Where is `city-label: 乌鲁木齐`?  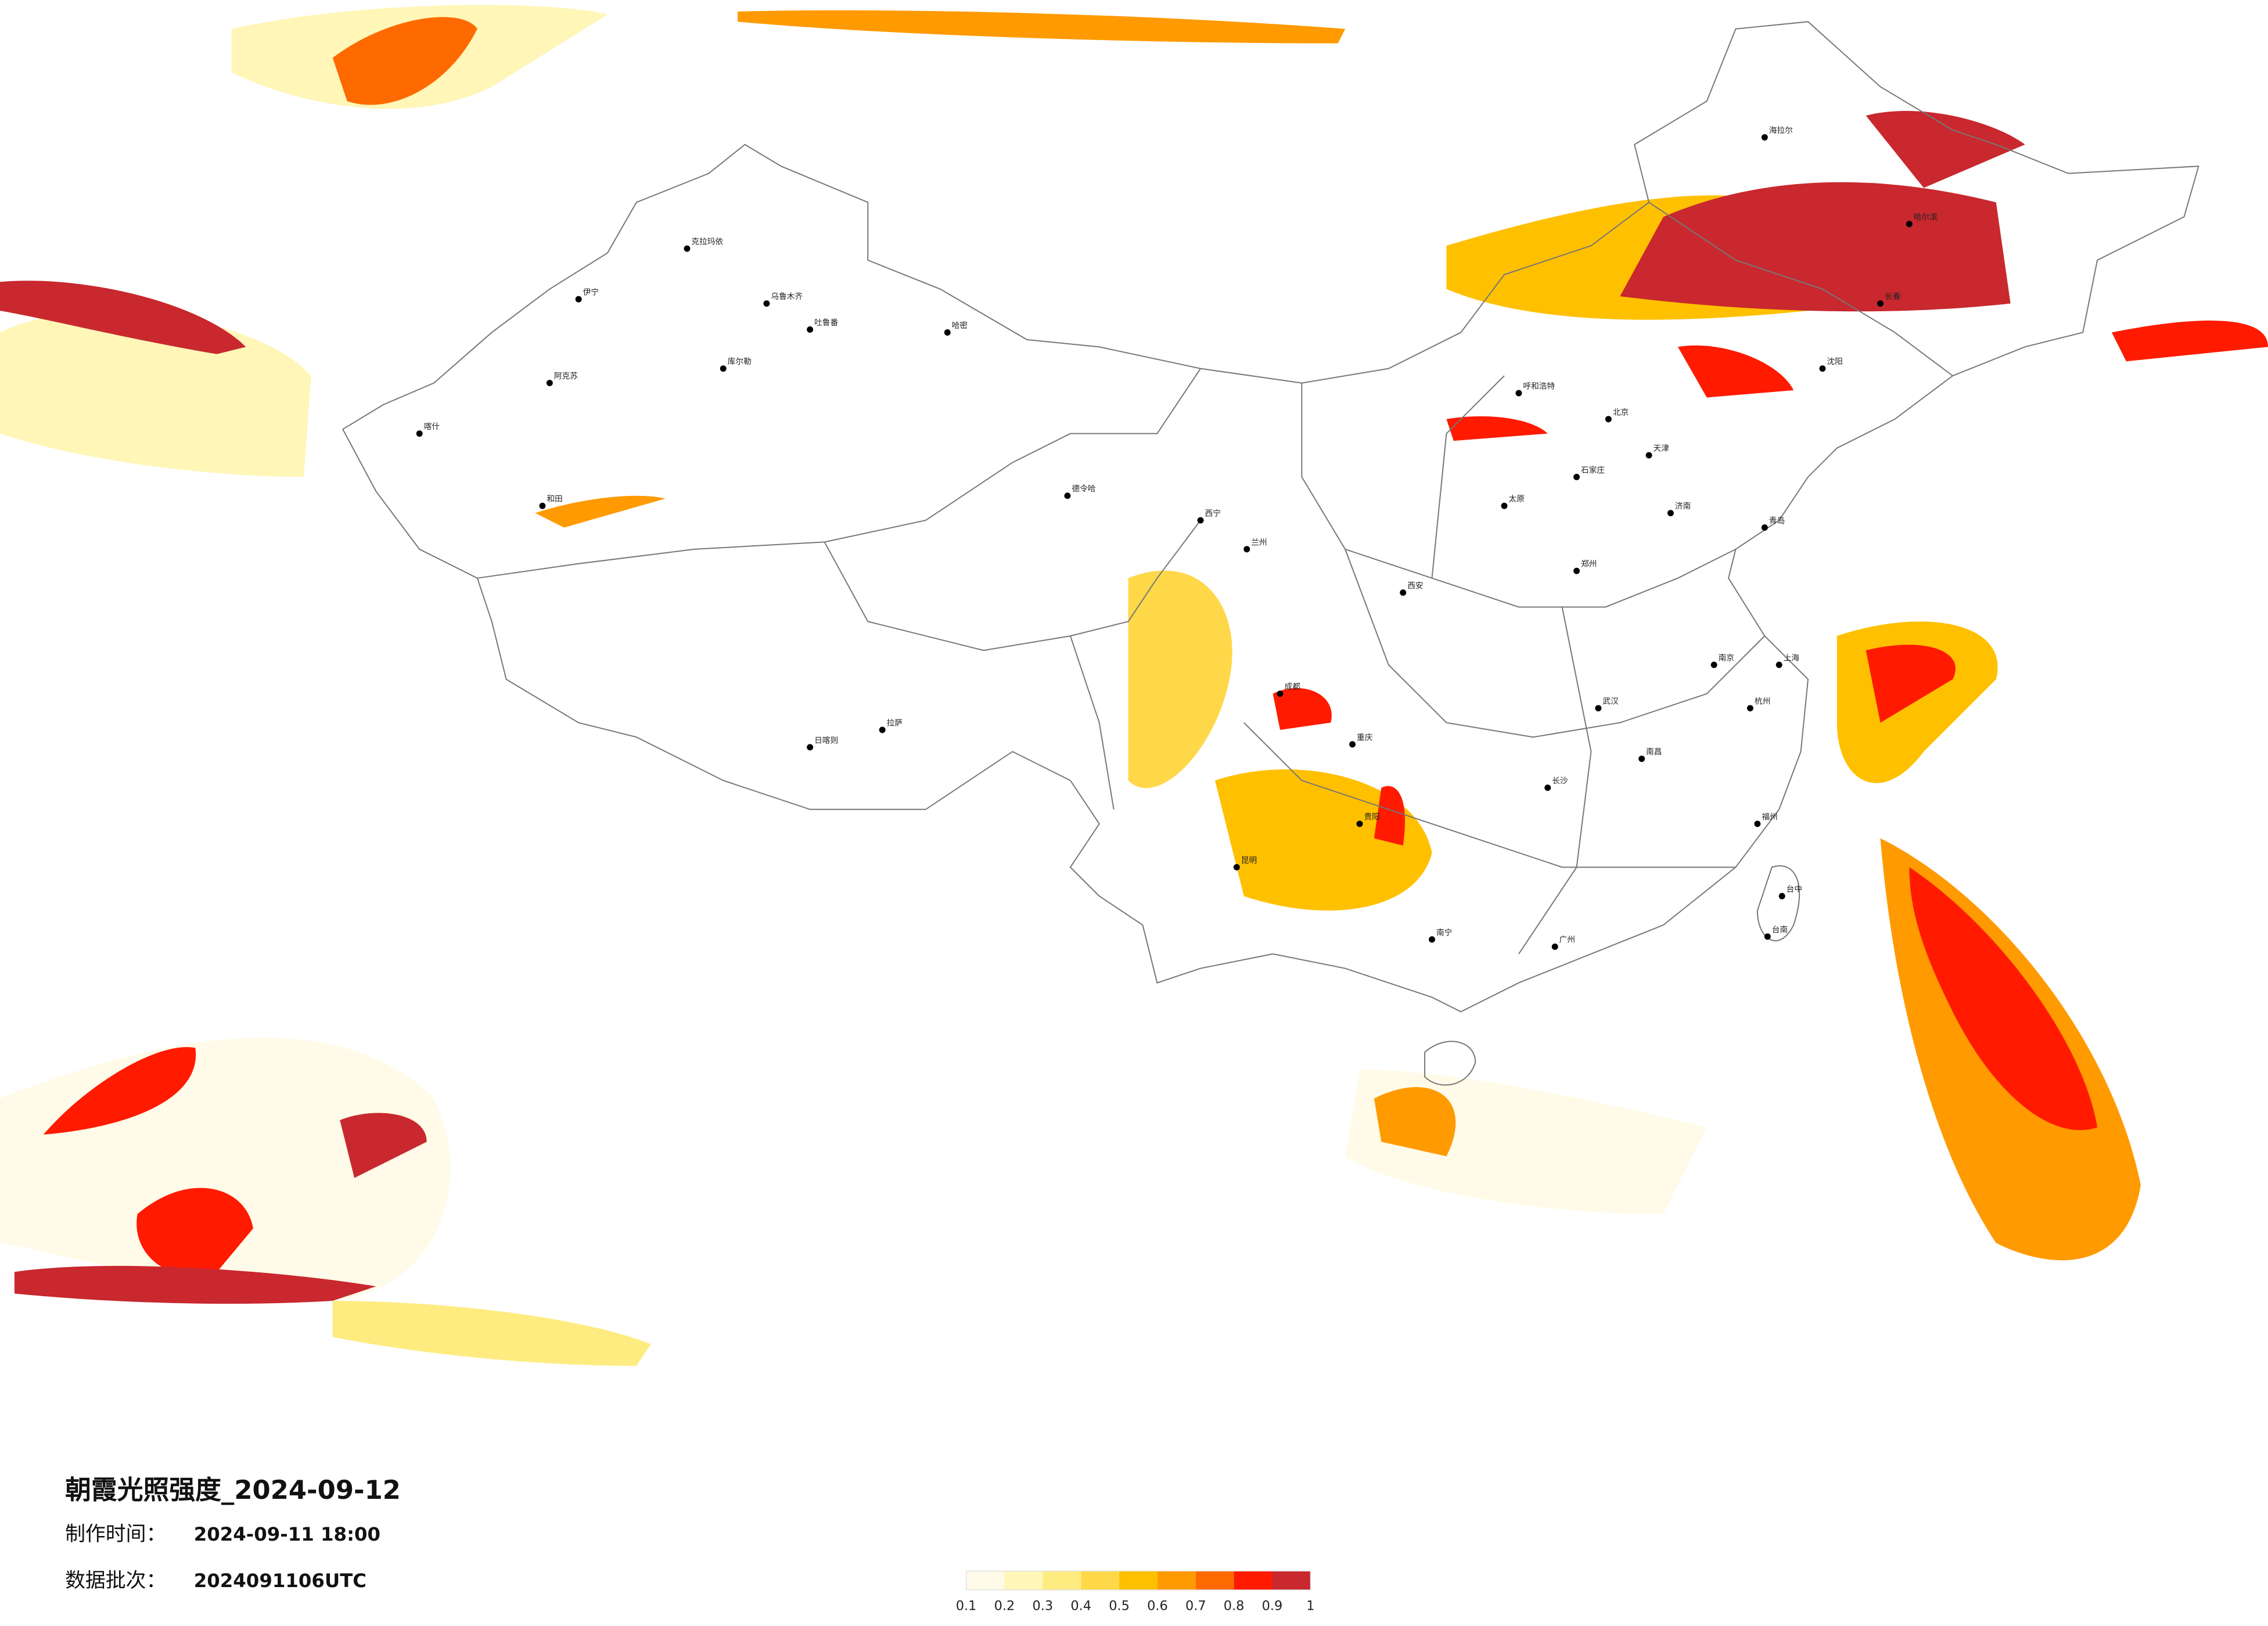 city-label: 乌鲁木齐 is located at coordinates (787, 296).